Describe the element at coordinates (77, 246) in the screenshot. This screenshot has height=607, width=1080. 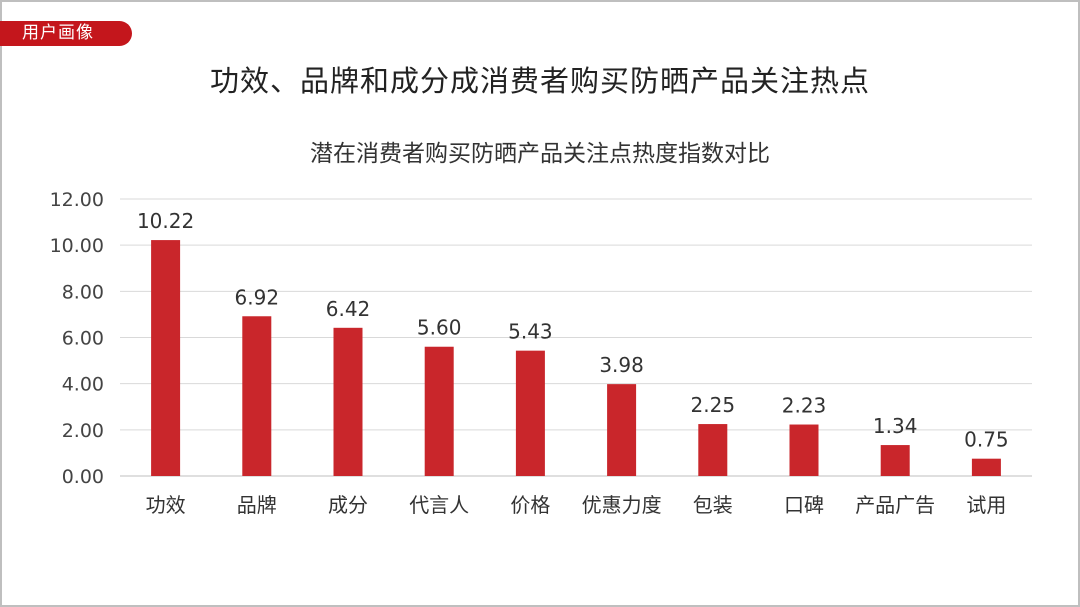
I see `y-tick-label: 10.00` at that location.